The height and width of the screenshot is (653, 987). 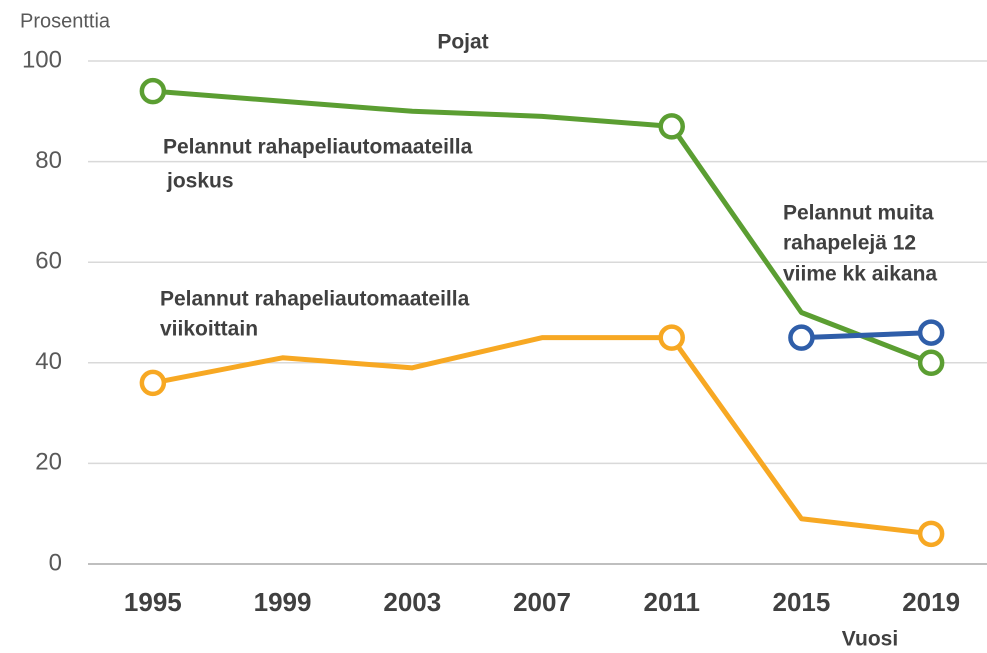 What do you see at coordinates (849, 243) in the screenshot?
I see `series-label: rahapelejä 12` at bounding box center [849, 243].